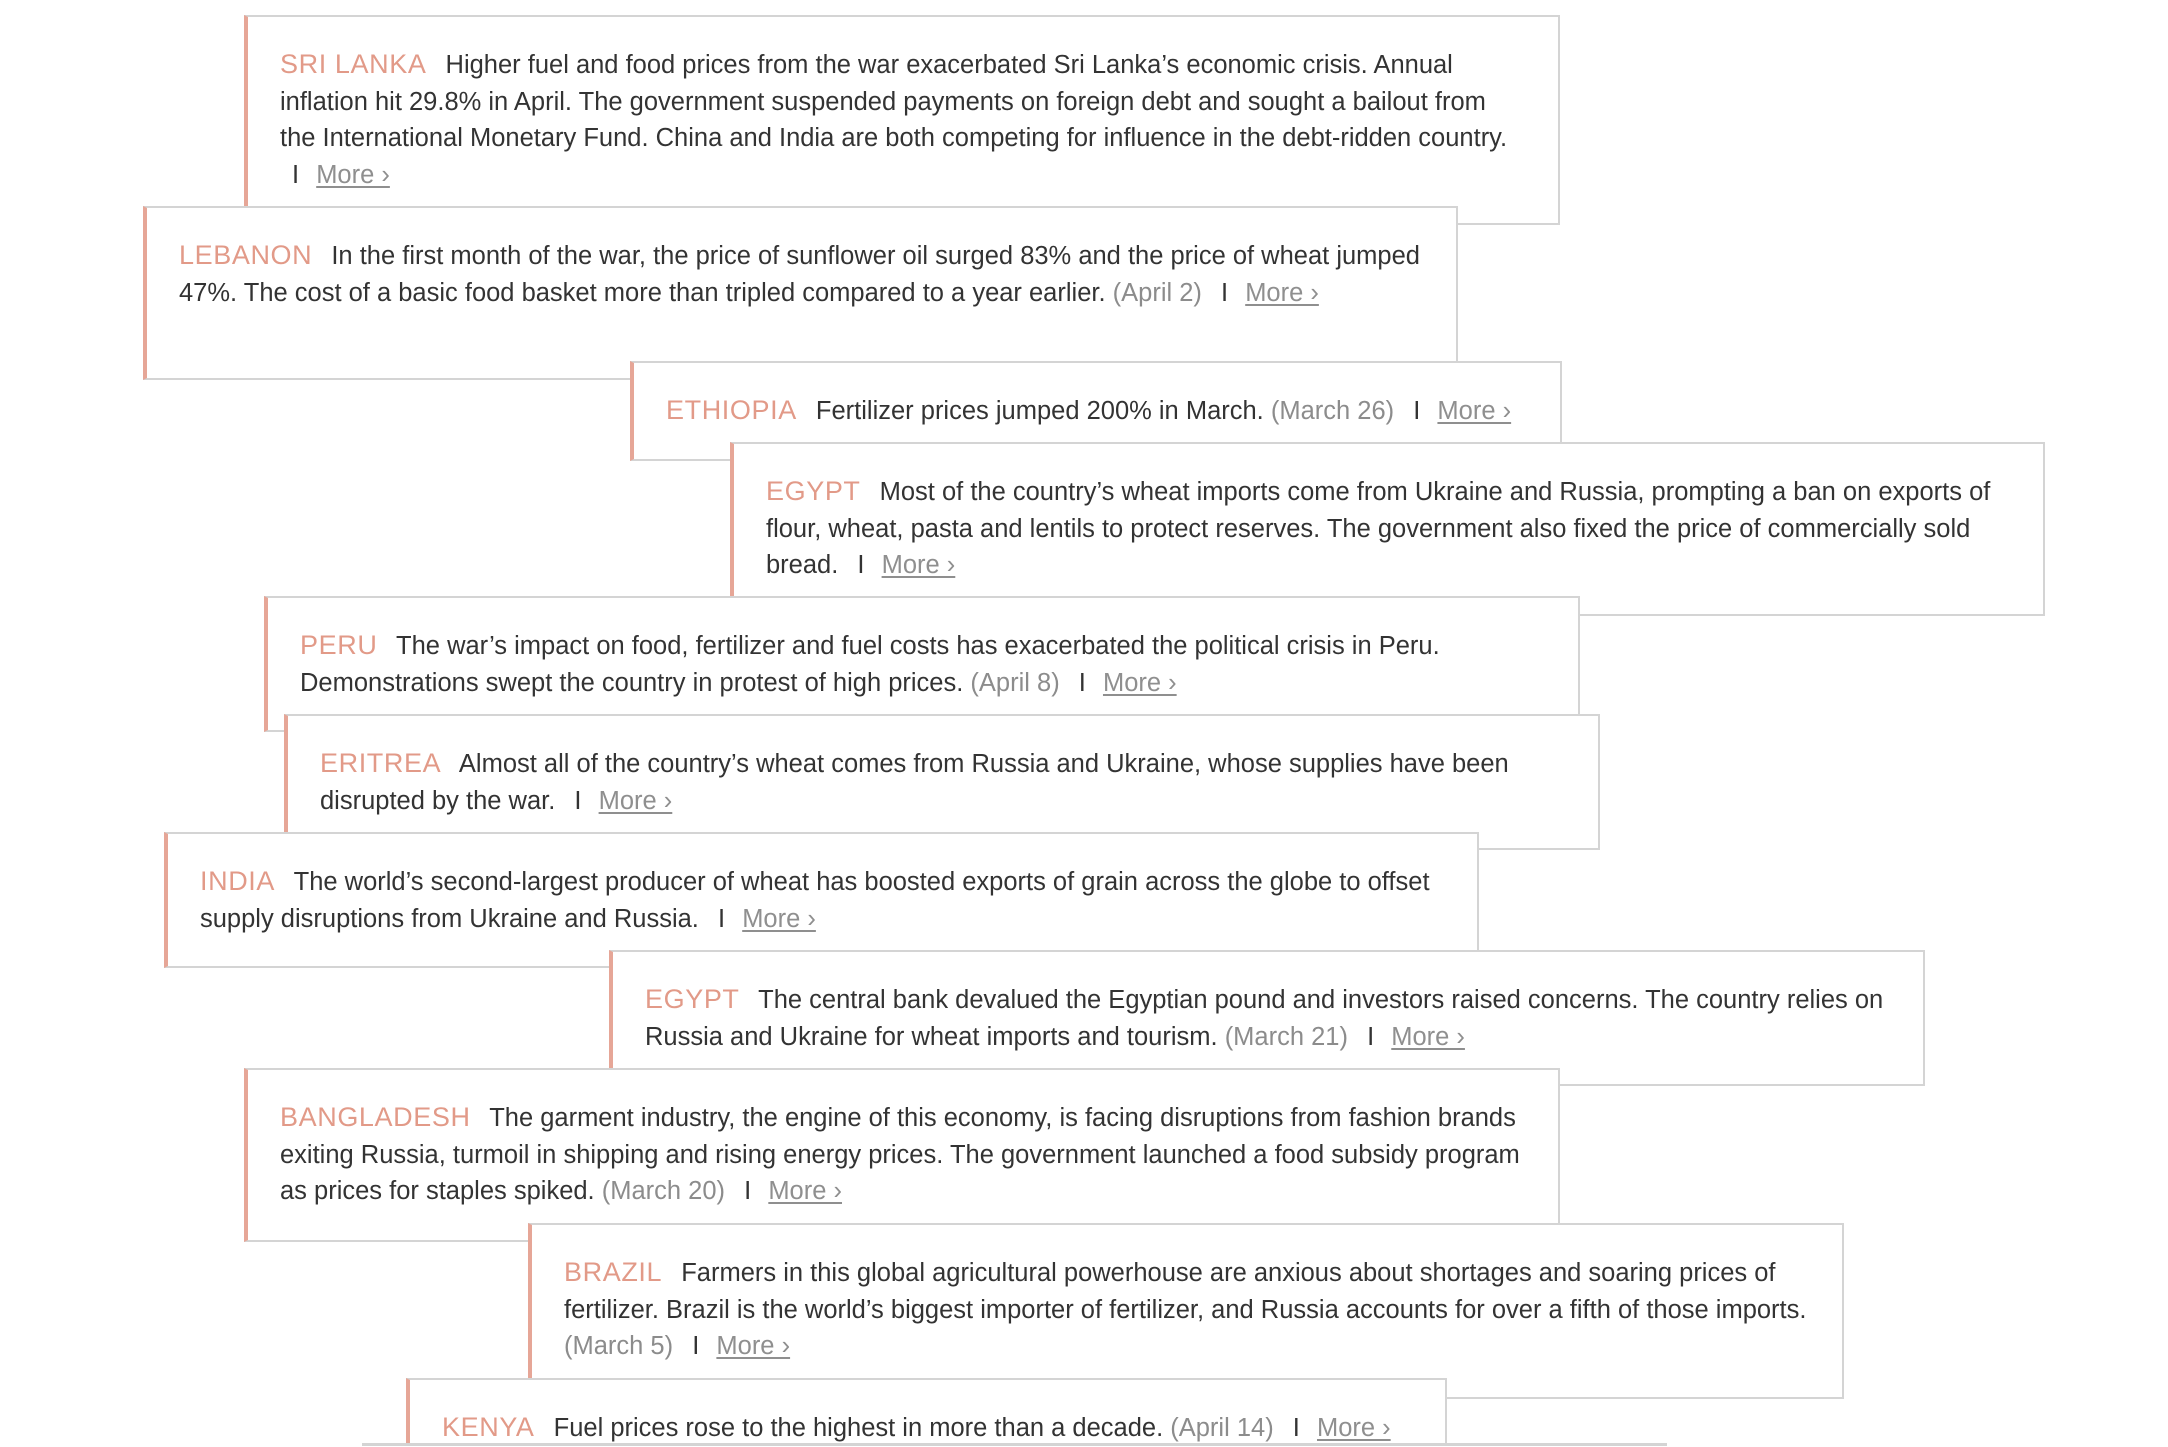 This screenshot has height=1447, width=2168. What do you see at coordinates (246, 255) in the screenshot?
I see `country-name: LEBANON` at bounding box center [246, 255].